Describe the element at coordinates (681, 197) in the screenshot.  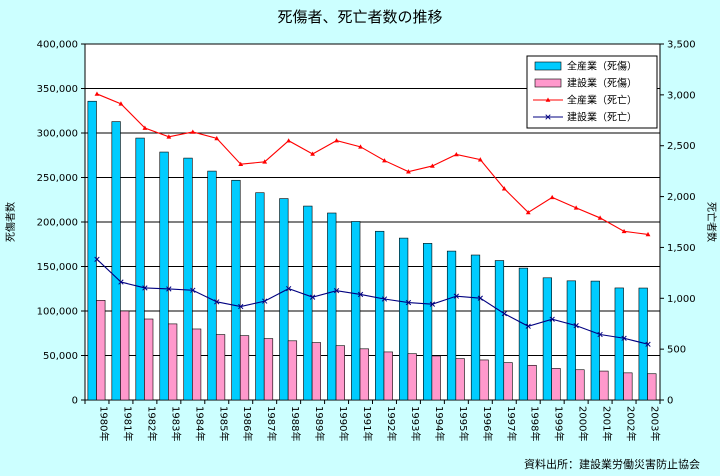
I see `right-tick-label: 2,000` at that location.